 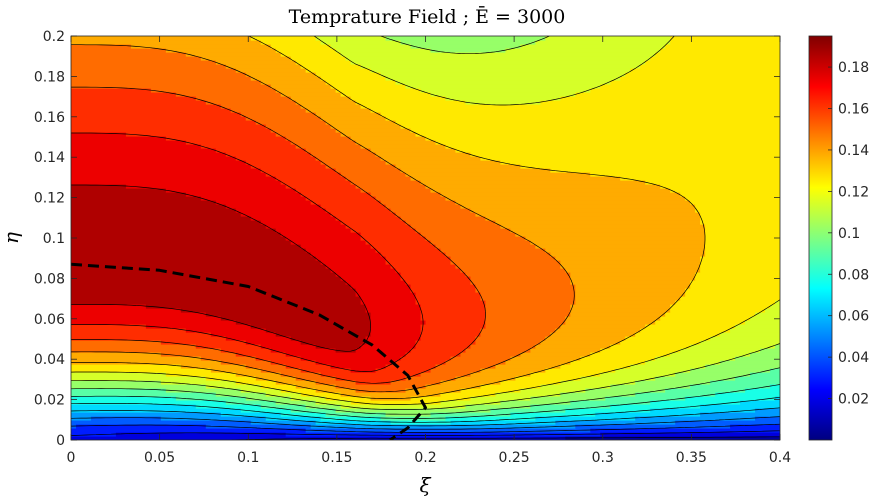 I want to click on y-tick-label: 0, so click(x=60, y=441).